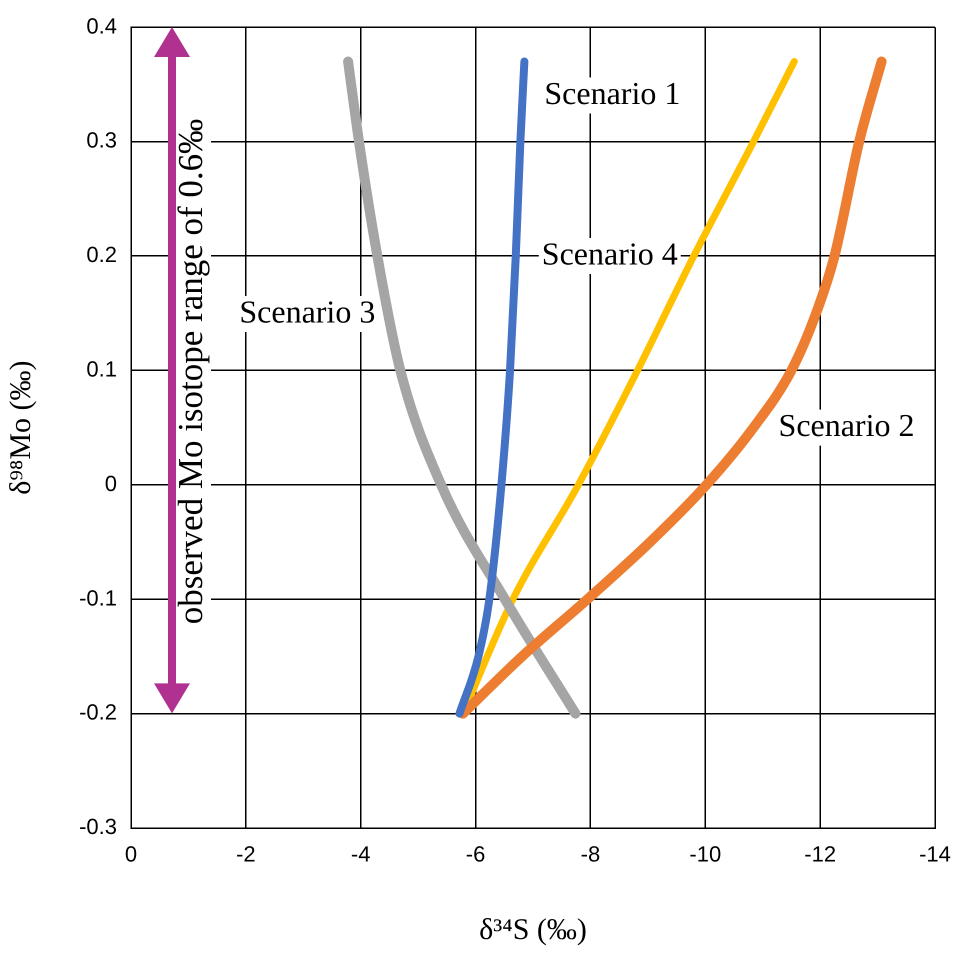 The height and width of the screenshot is (953, 974). I want to click on y-tick-label: 0.4, so click(101, 25).